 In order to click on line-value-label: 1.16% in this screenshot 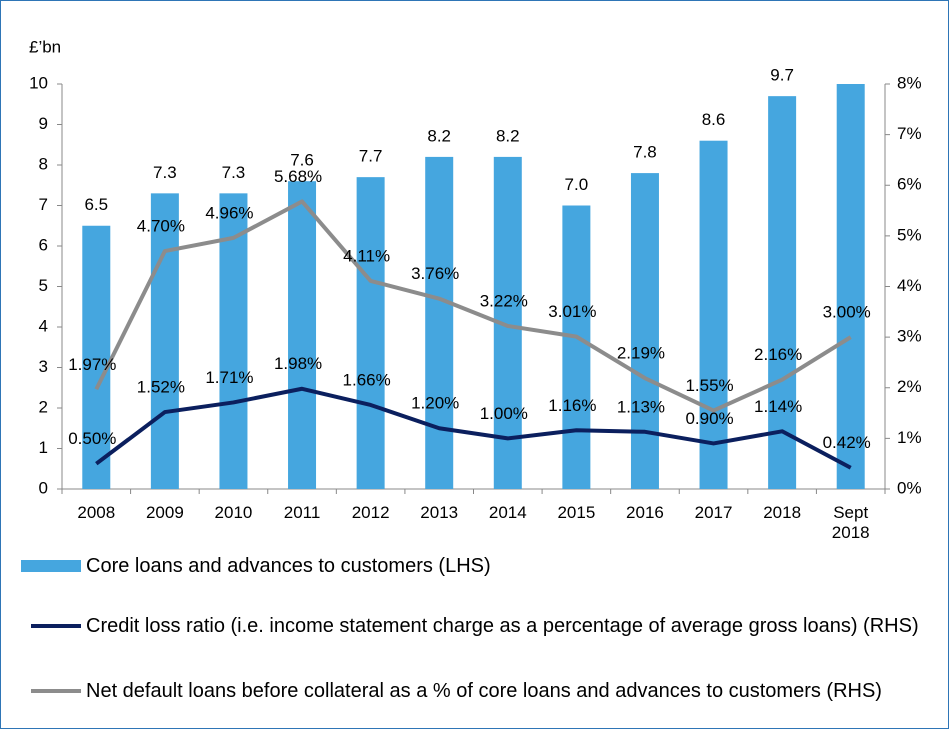, I will do `click(572, 405)`.